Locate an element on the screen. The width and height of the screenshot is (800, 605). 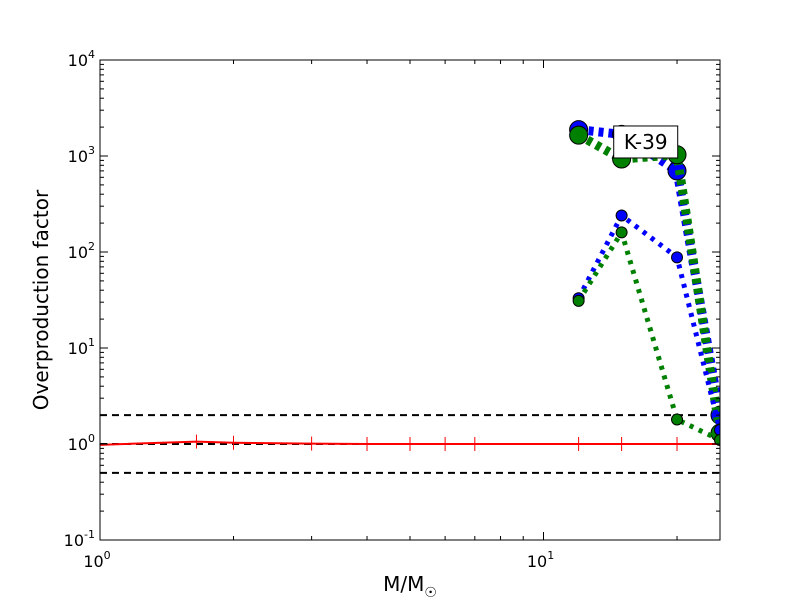
x-axis-label: M/M☉ is located at coordinates (410, 586).